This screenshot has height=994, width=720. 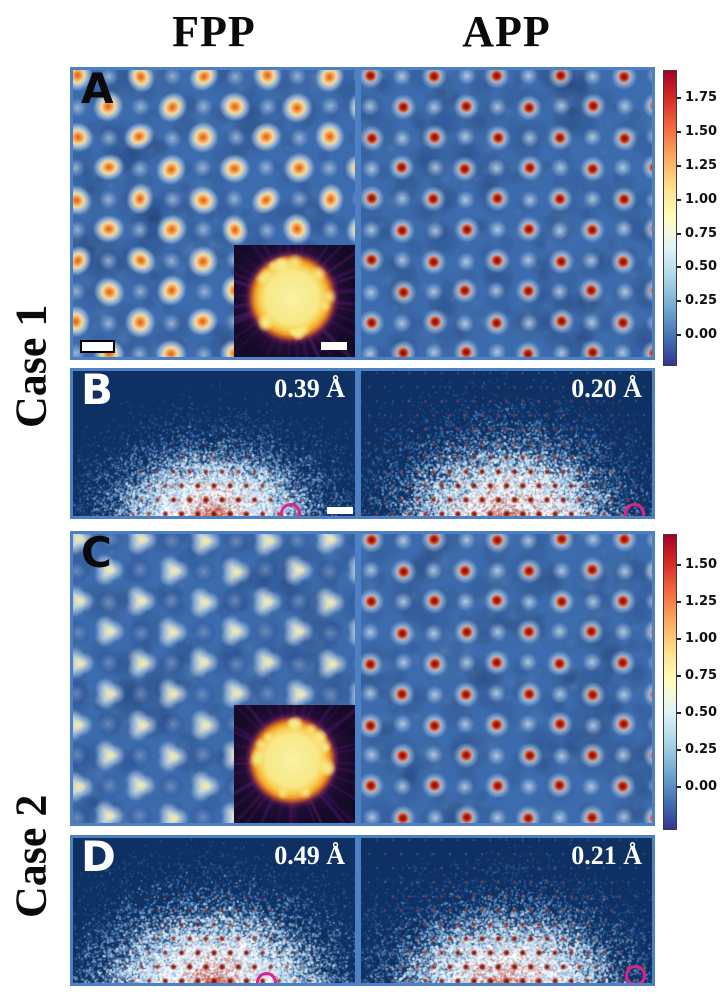 I want to click on colorbar-tick-label: 1.75, so click(x=701, y=98).